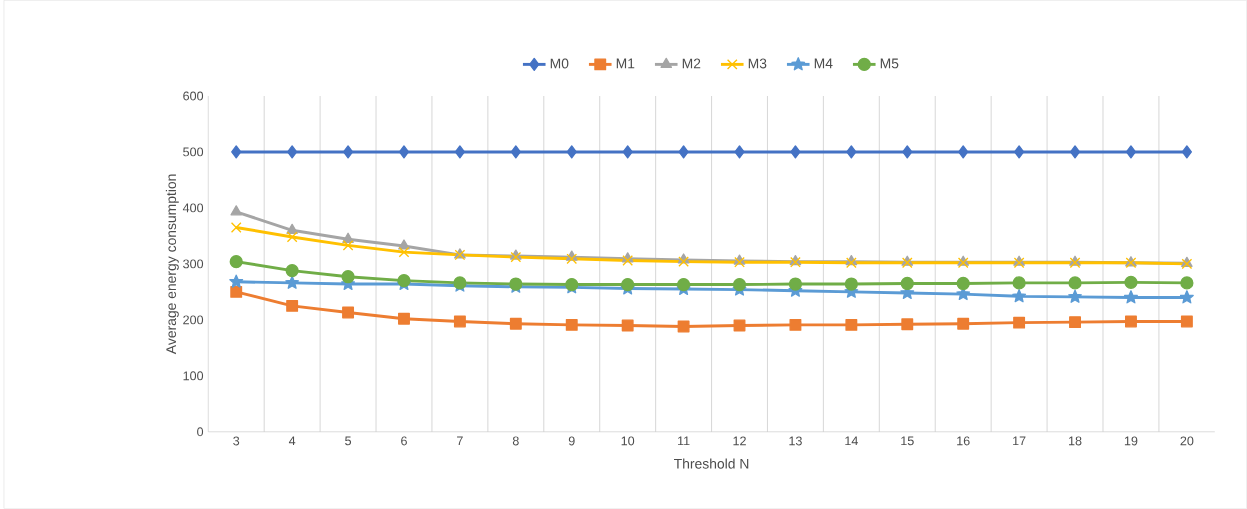 Image resolution: width=1247 pixels, height=509 pixels. What do you see at coordinates (193, 264) in the screenshot?
I see `y-tick-label: 300` at bounding box center [193, 264].